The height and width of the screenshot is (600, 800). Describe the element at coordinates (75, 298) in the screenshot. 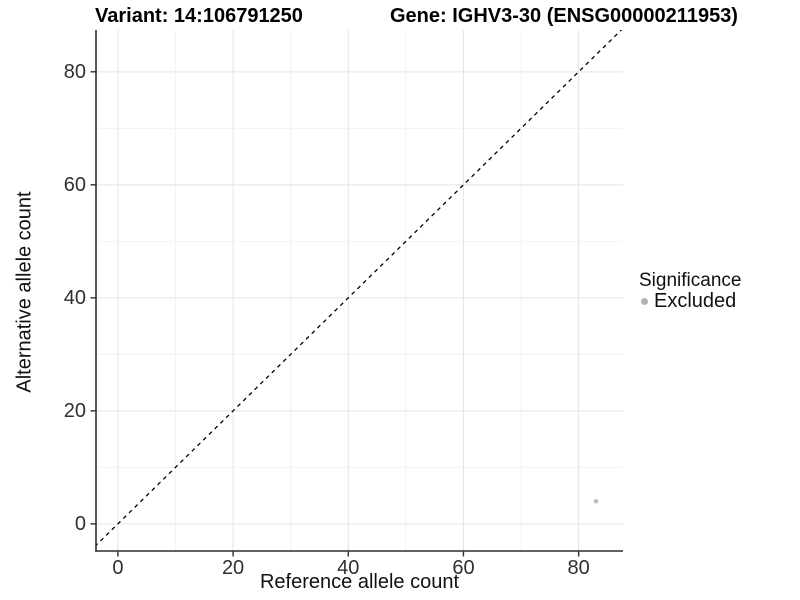

I see `y-tick-label: 40` at that location.